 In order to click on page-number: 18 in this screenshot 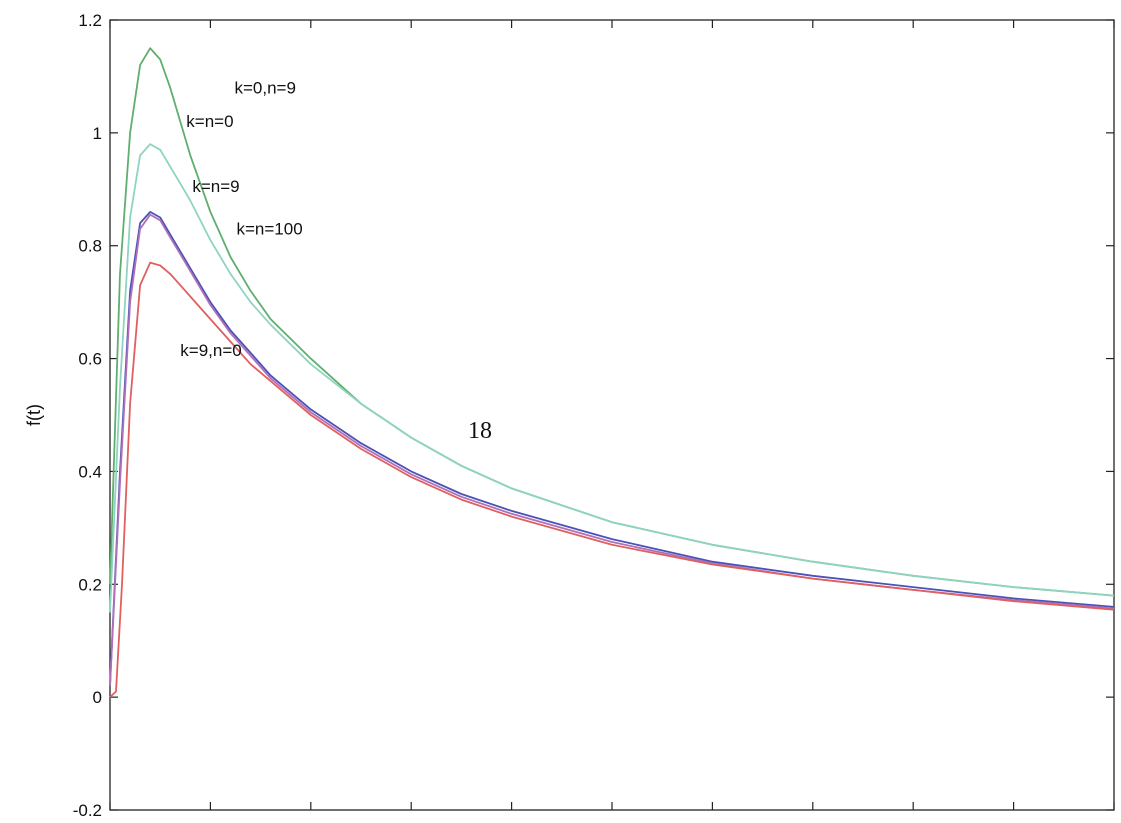, I will do `click(480, 431)`.